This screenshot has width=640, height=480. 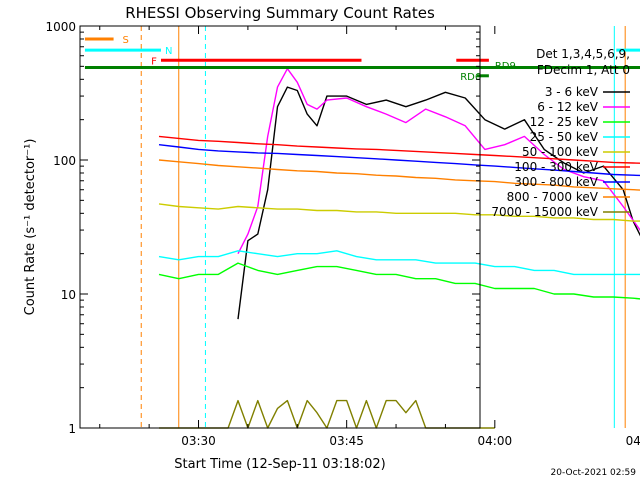 I want to click on flag-label: RD9, so click(x=505, y=66).